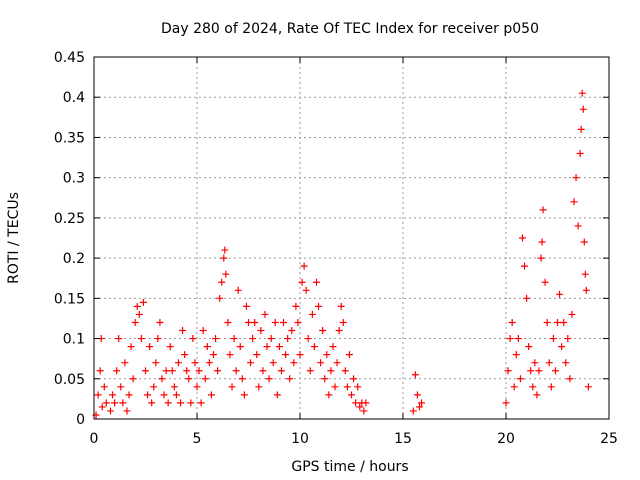 The height and width of the screenshot is (480, 640). I want to click on x-tick-label: 25, so click(609, 439).